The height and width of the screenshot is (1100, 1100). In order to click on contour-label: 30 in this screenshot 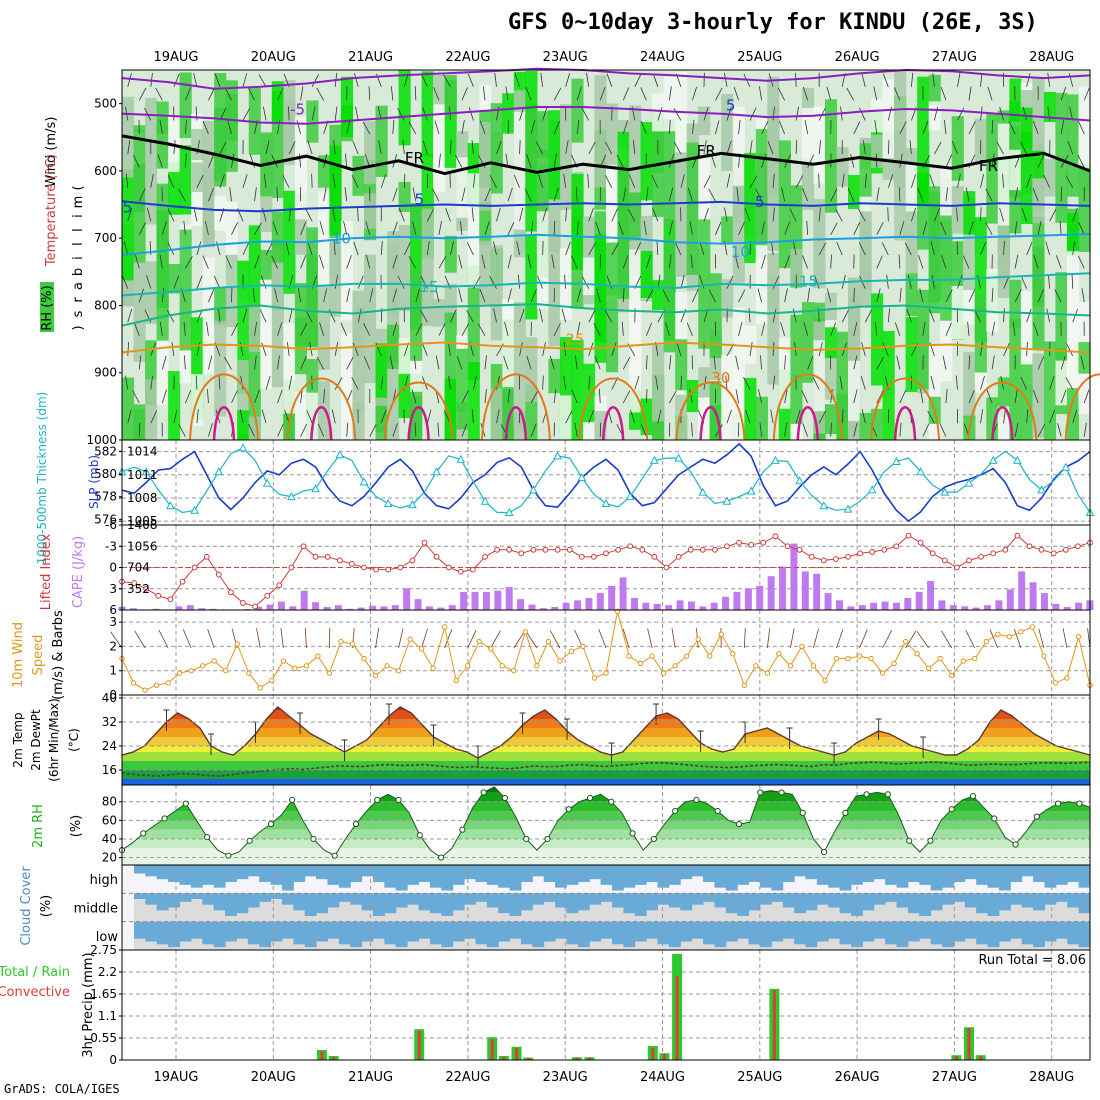, I will do `click(720, 378)`.